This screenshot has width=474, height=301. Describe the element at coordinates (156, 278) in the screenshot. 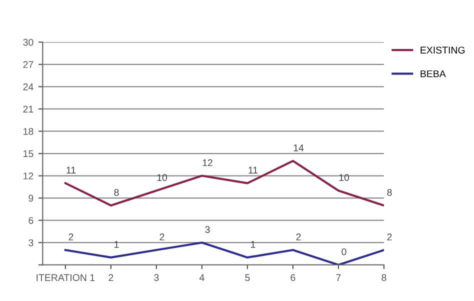

I see `x-tick-label: 3` at that location.